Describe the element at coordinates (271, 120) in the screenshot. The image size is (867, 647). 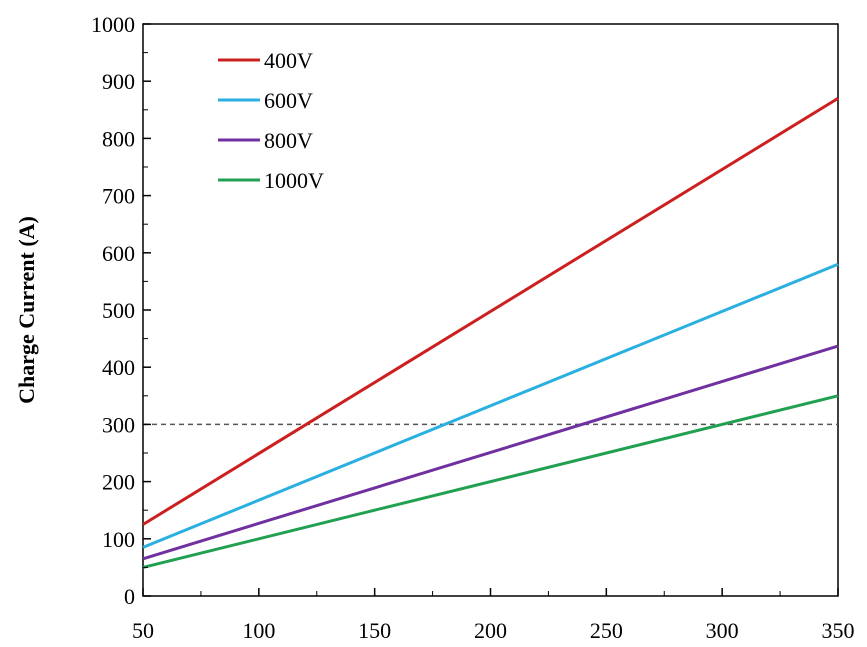
I see `legend: 400V 600V 800V 1000V` at that location.